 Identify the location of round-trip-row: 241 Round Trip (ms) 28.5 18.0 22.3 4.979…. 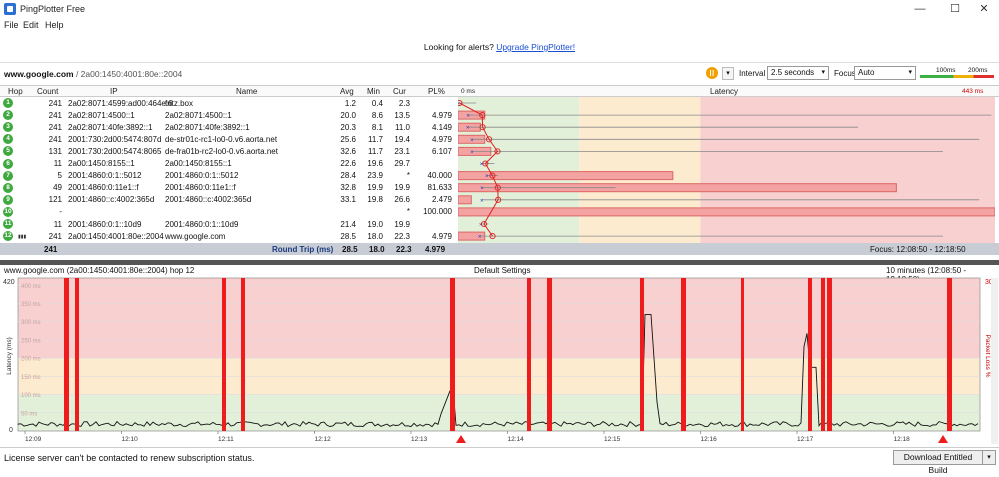
(499, 249).